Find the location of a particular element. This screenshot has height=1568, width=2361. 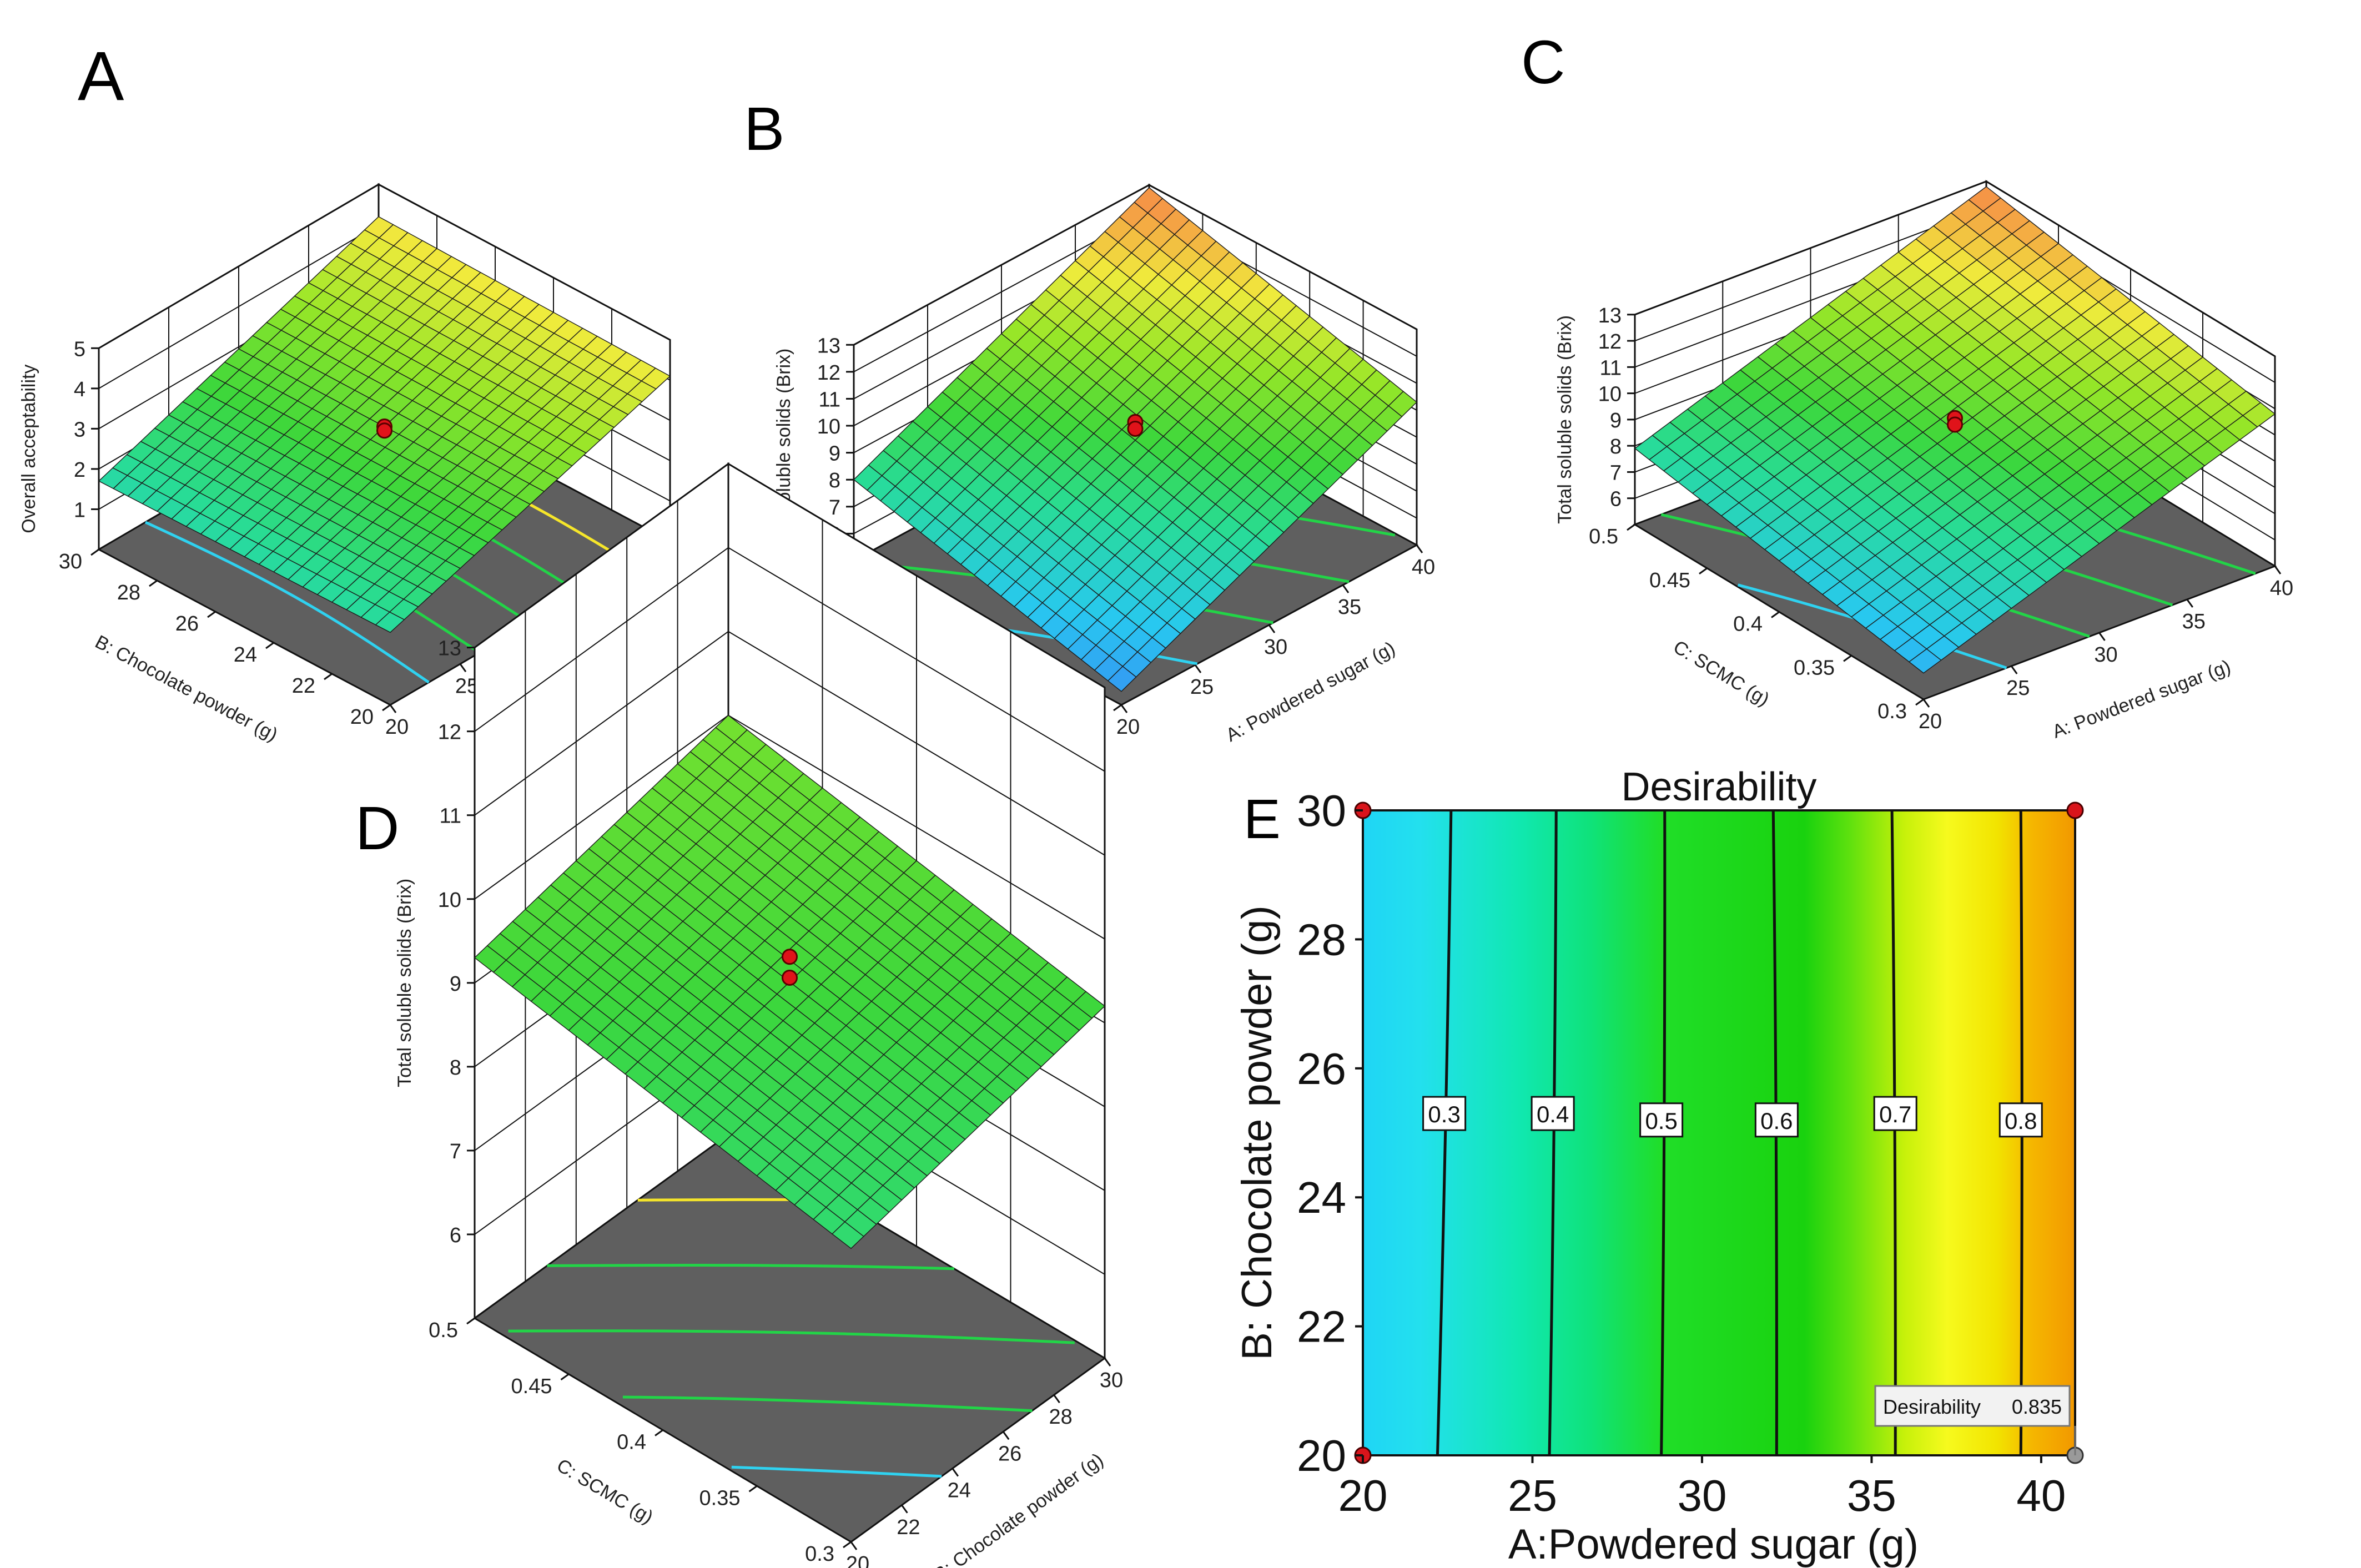

z-tick-label: 3 is located at coordinates (79, 430).